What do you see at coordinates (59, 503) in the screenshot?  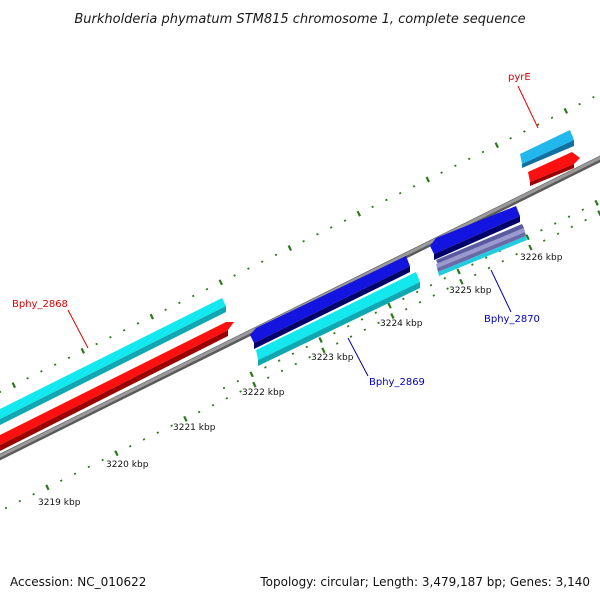 I see `tick-label-3219: 3219 kbp` at bounding box center [59, 503].